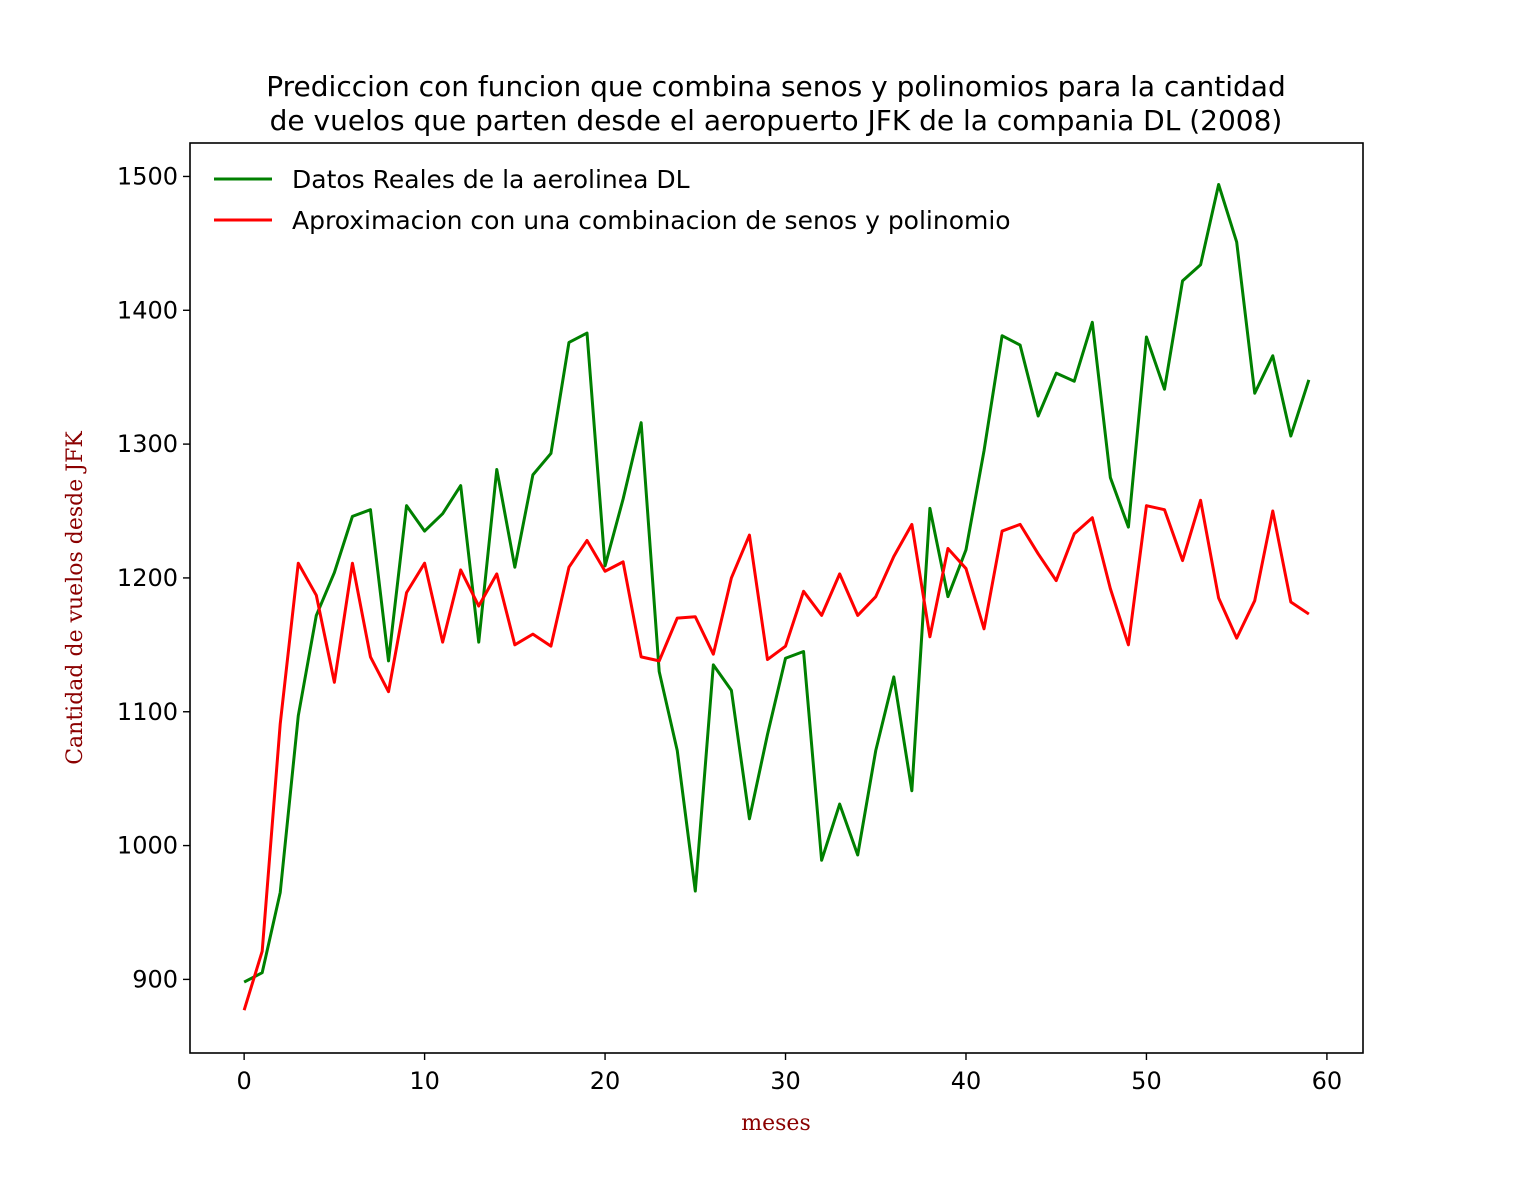 This screenshot has height=1184, width=1516. What do you see at coordinates (155, 979) in the screenshot?
I see `y-tick-label: 900` at bounding box center [155, 979].